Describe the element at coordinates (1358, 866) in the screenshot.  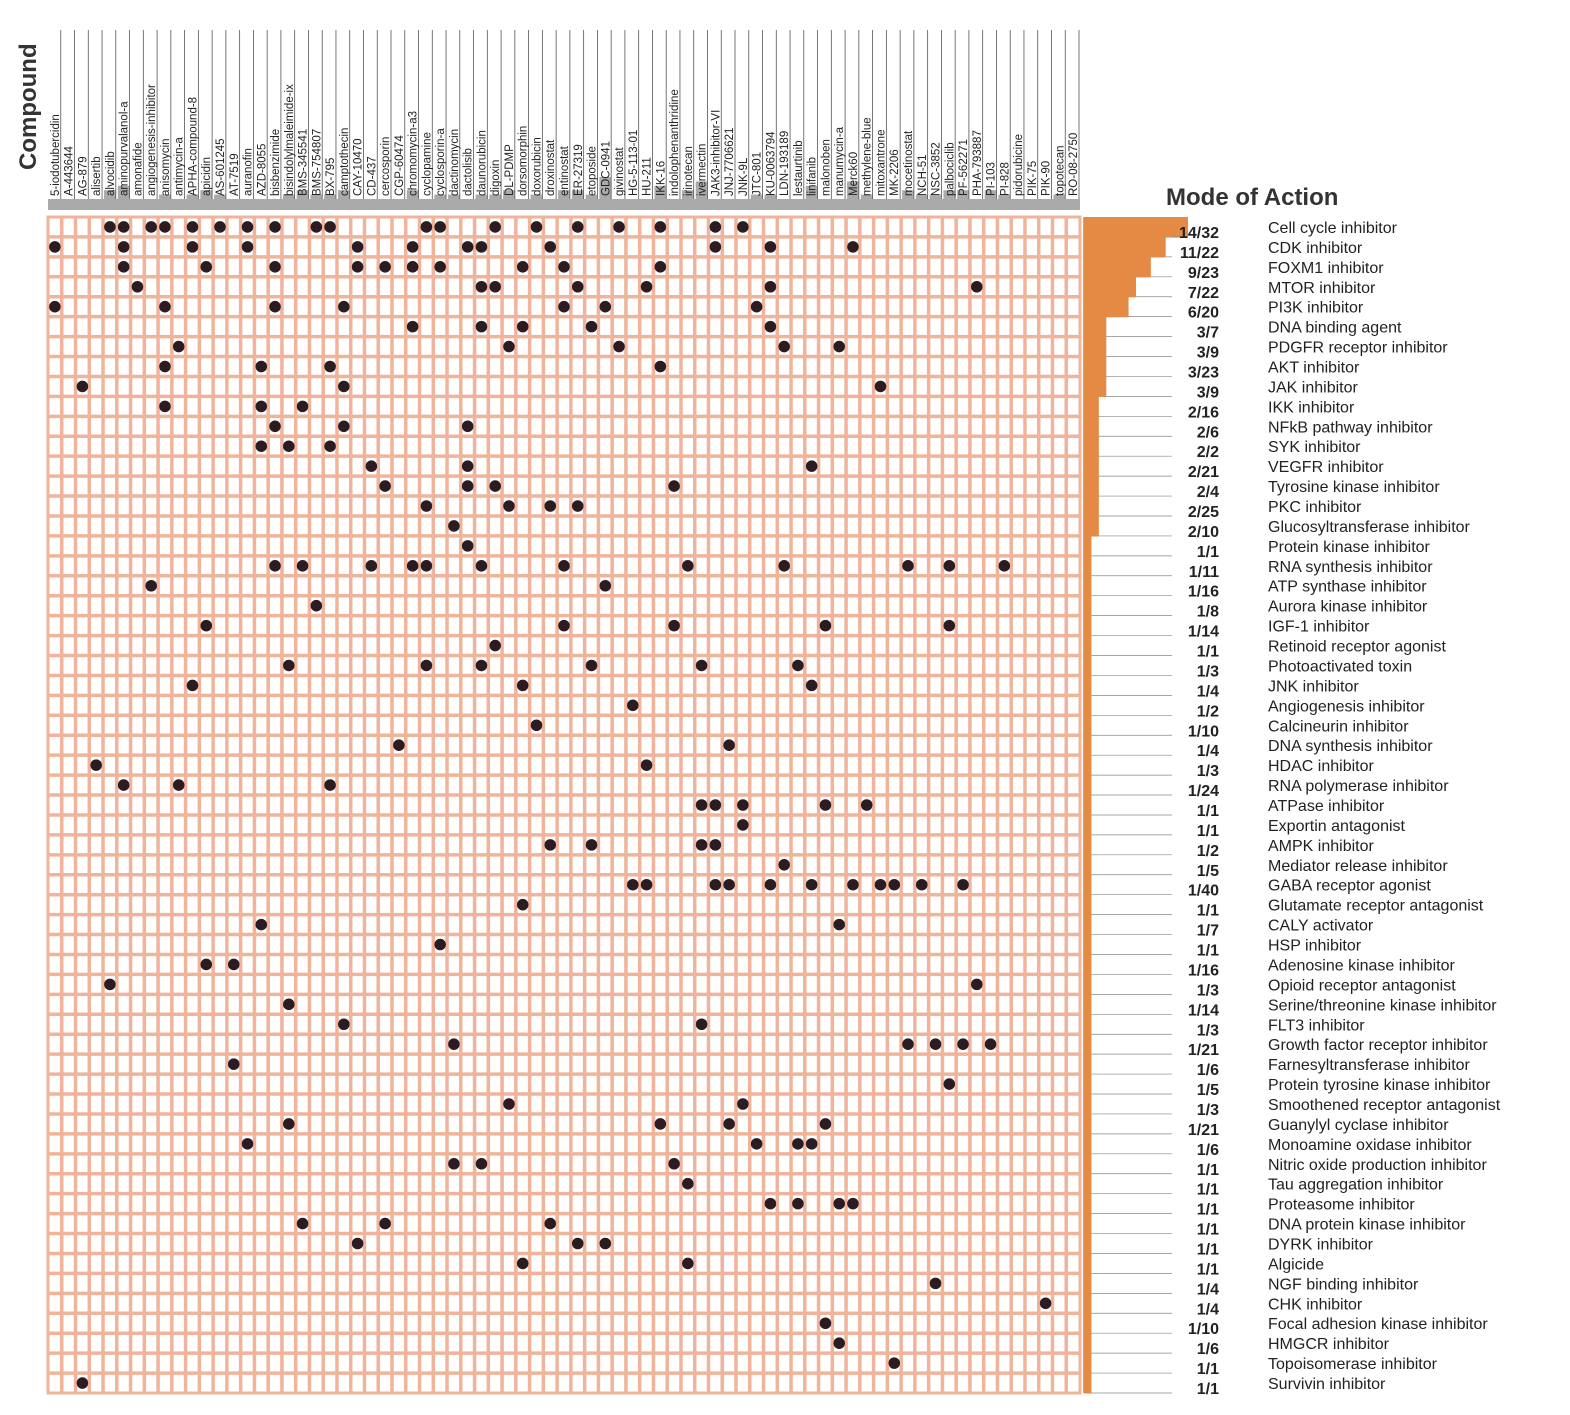
I see `moa-label: Mediator release inhibitor` at that location.